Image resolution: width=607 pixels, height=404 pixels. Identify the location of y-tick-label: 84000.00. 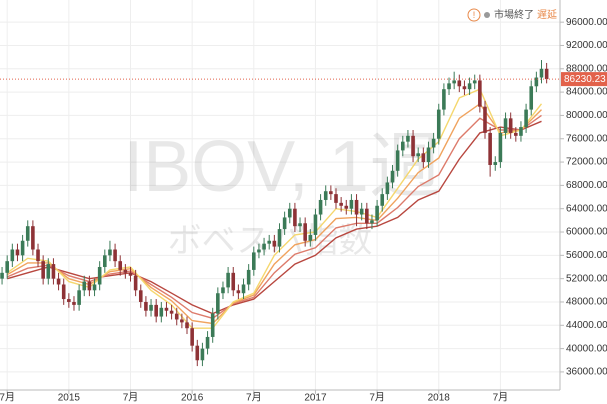
(586, 92).